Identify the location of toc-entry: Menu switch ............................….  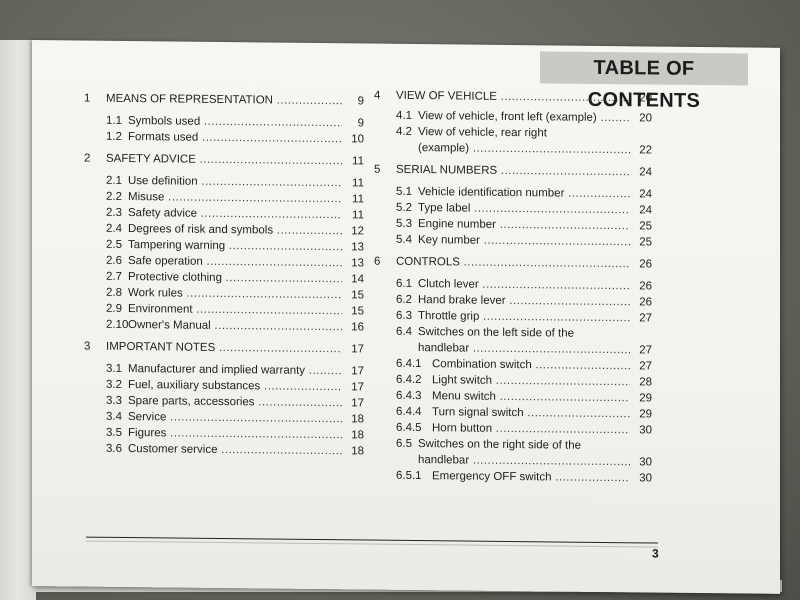
(531, 397).